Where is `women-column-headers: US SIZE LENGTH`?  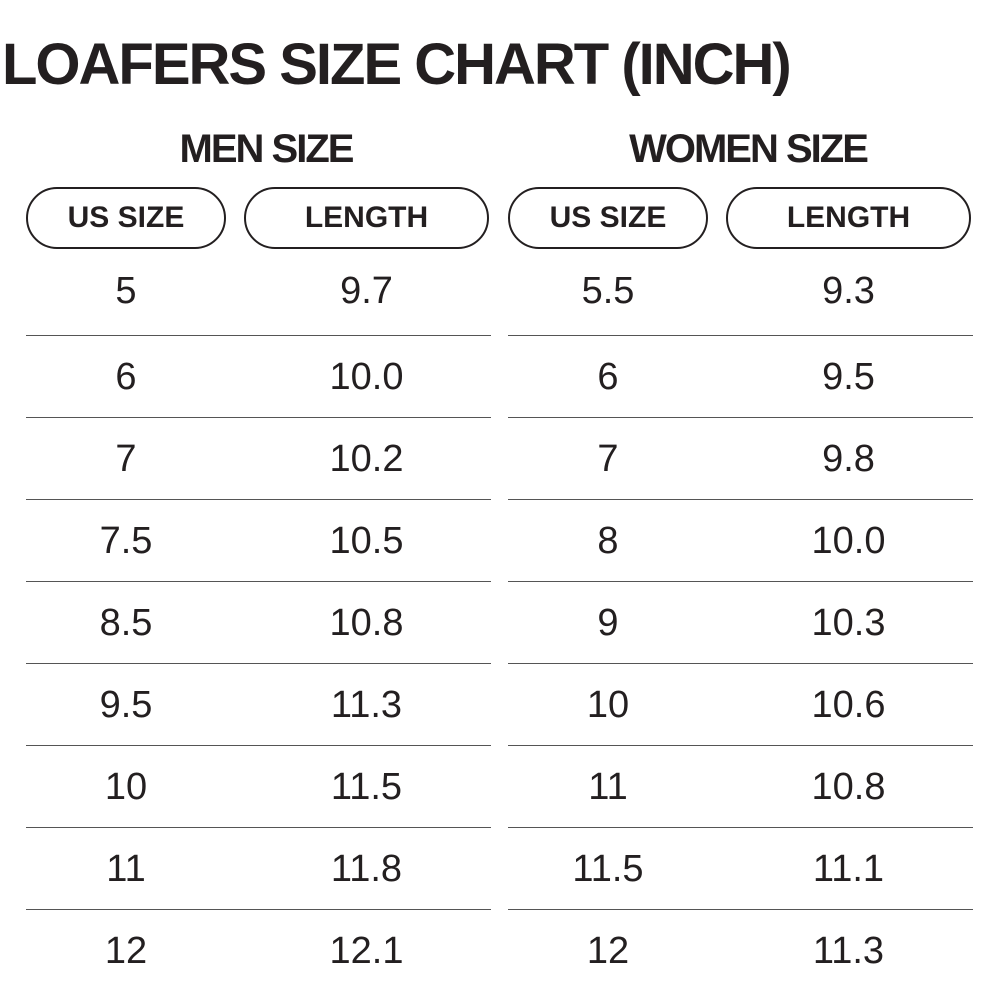 women-column-headers: US SIZE LENGTH is located at coordinates (748, 220).